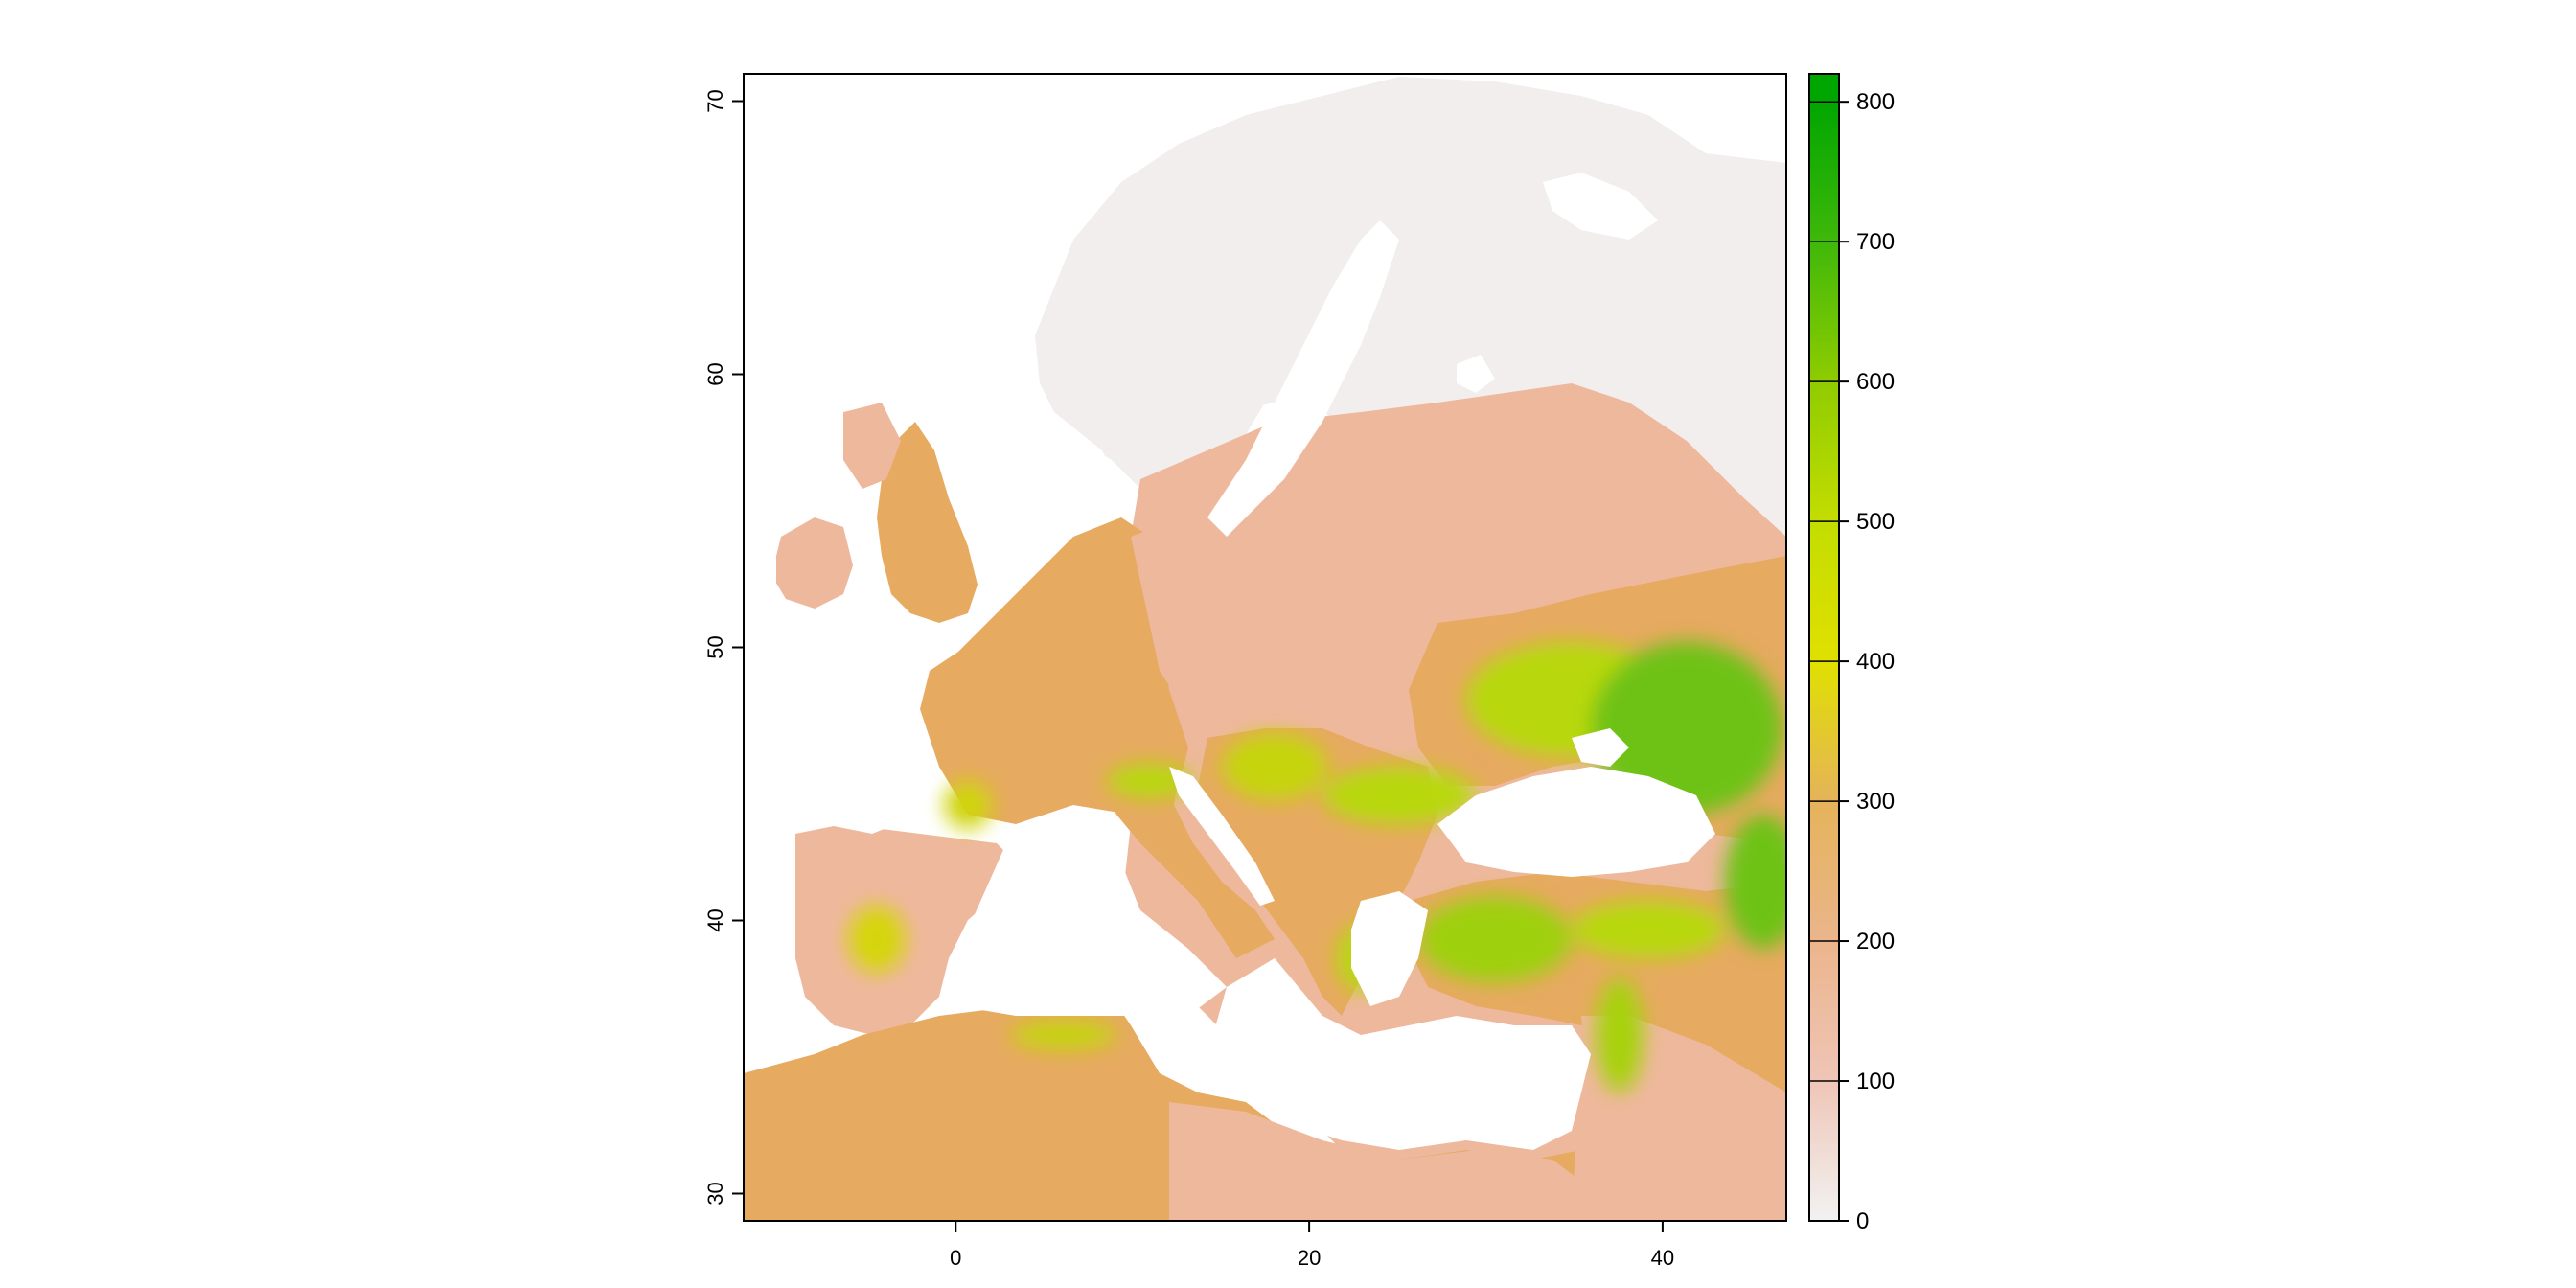 Image resolution: width=2576 pixels, height=1288 pixels. I want to click on legend-tick-label: 600, so click(1875, 382).